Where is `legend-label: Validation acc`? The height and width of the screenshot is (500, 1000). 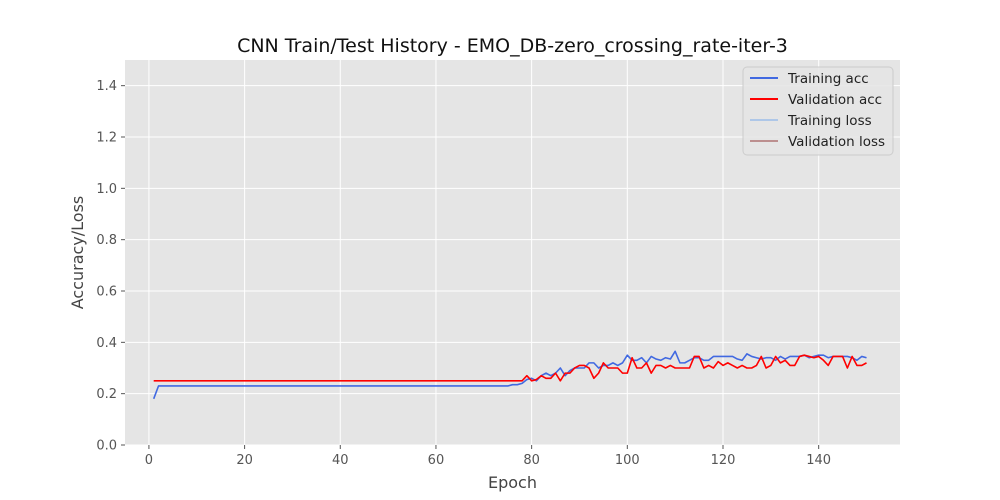
legend-label: Validation acc is located at coordinates (835, 100).